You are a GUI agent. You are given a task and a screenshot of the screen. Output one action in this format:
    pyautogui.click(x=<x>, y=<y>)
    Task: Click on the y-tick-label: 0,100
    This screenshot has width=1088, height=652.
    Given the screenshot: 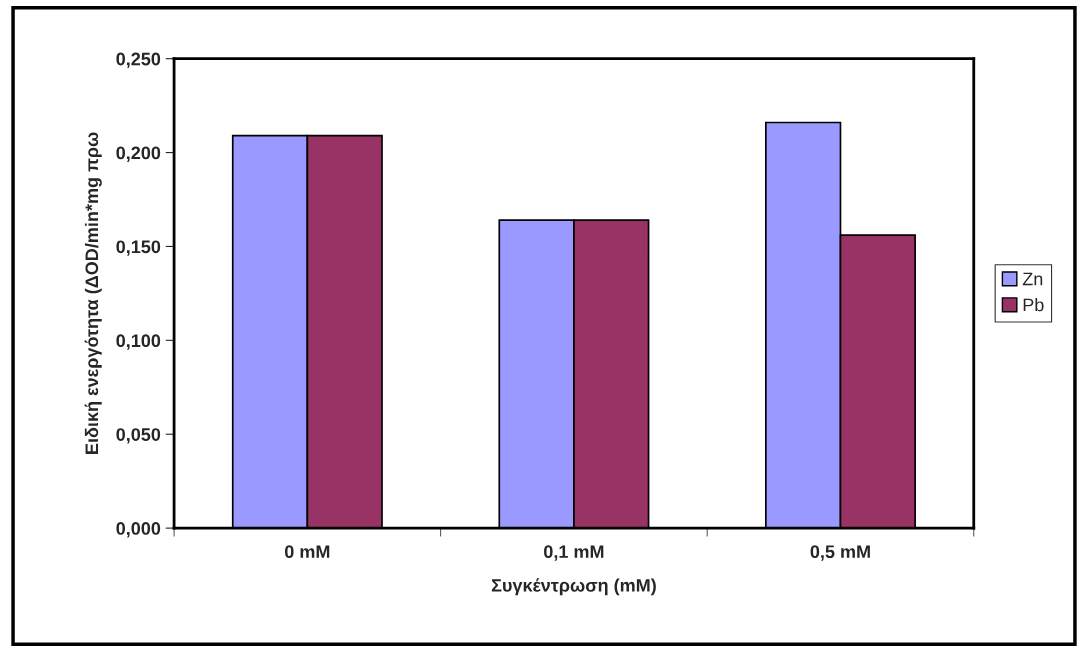 What is the action you would take?
    pyautogui.click(x=138, y=342)
    